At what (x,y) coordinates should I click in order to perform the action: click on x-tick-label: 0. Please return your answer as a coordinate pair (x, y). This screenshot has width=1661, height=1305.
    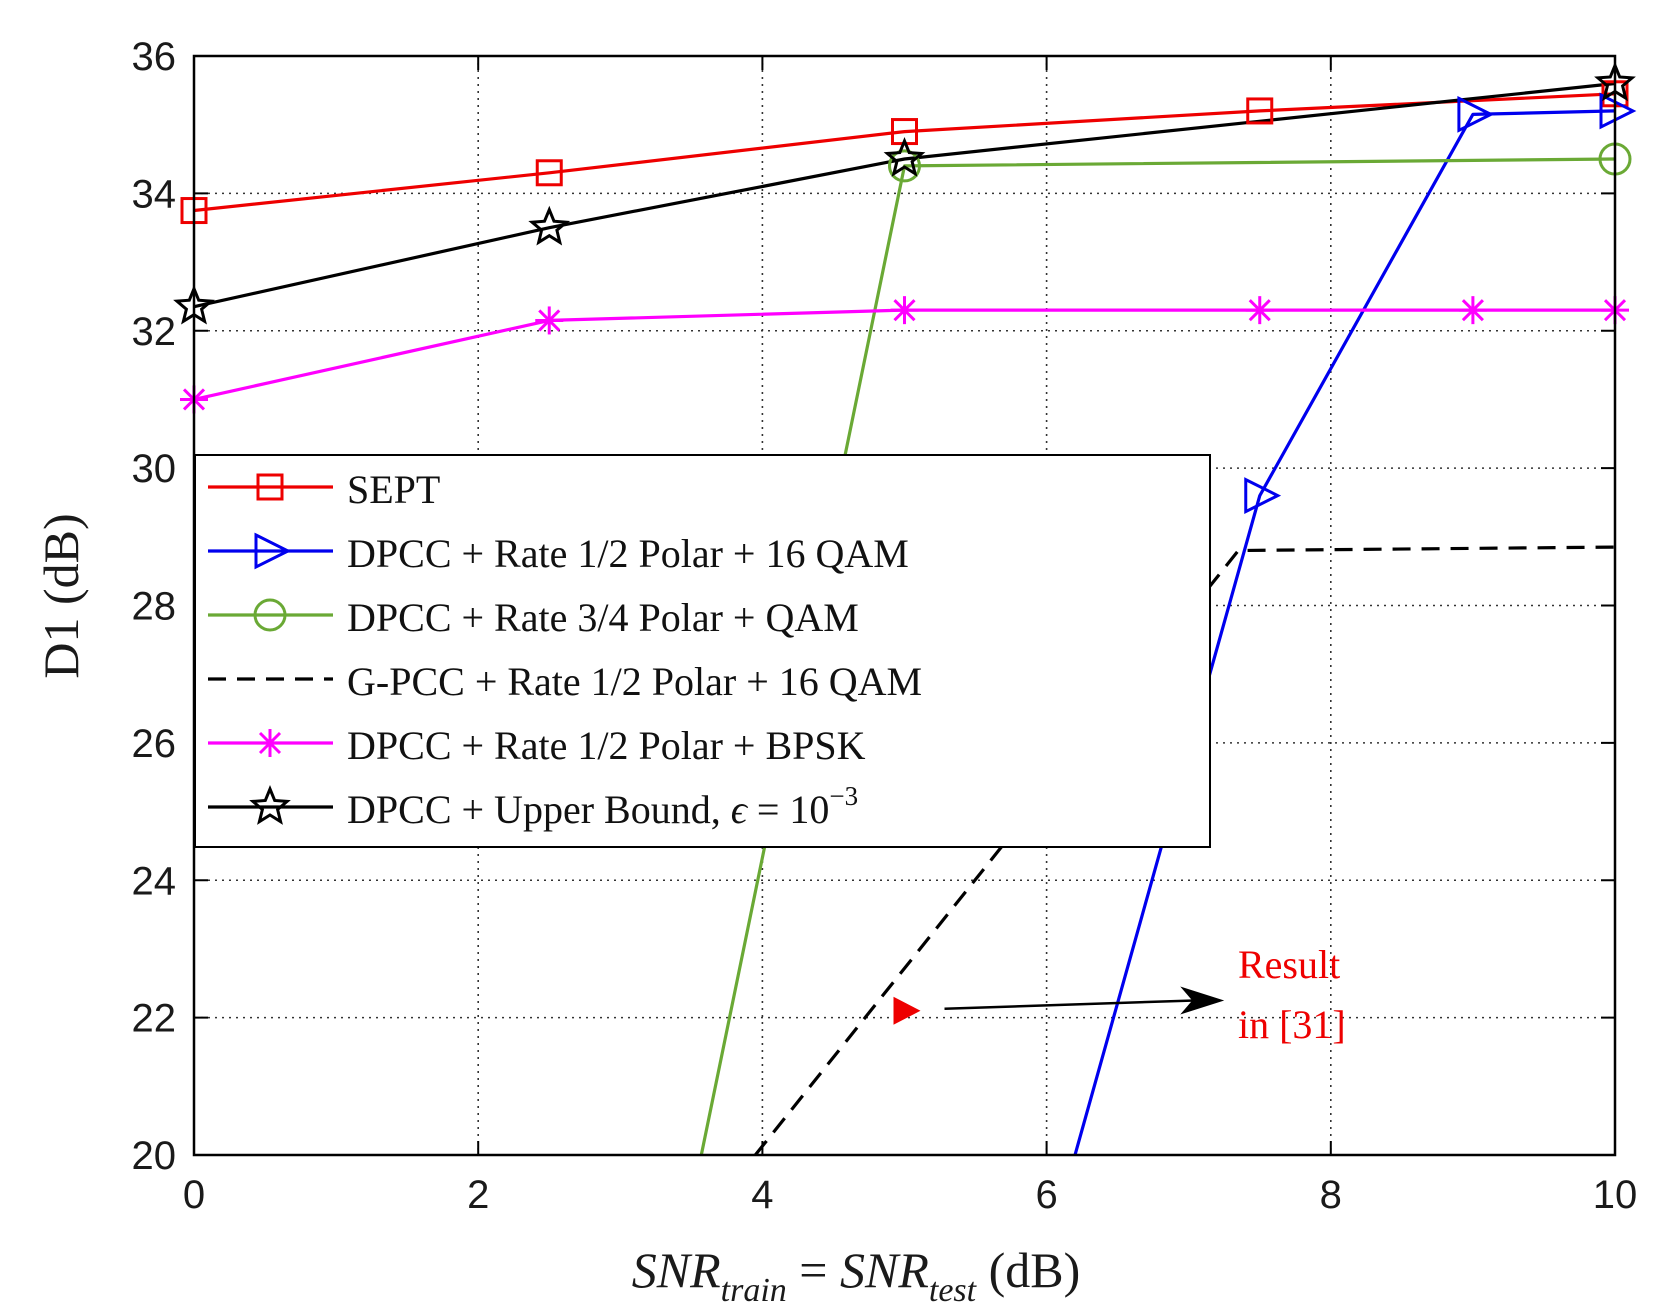
    Looking at the image, I should click on (194, 1195).